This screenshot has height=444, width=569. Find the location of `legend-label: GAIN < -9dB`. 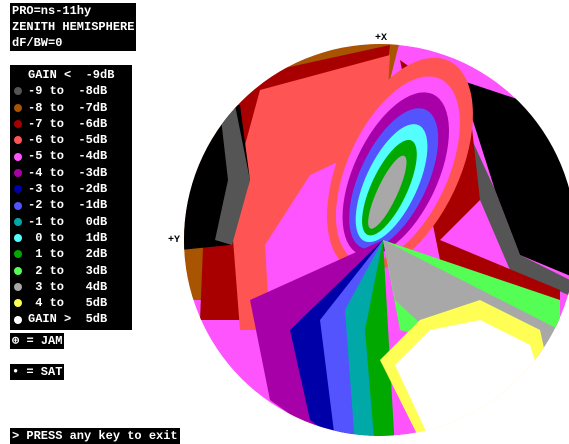

legend-label: GAIN < -9dB is located at coordinates (71, 75).